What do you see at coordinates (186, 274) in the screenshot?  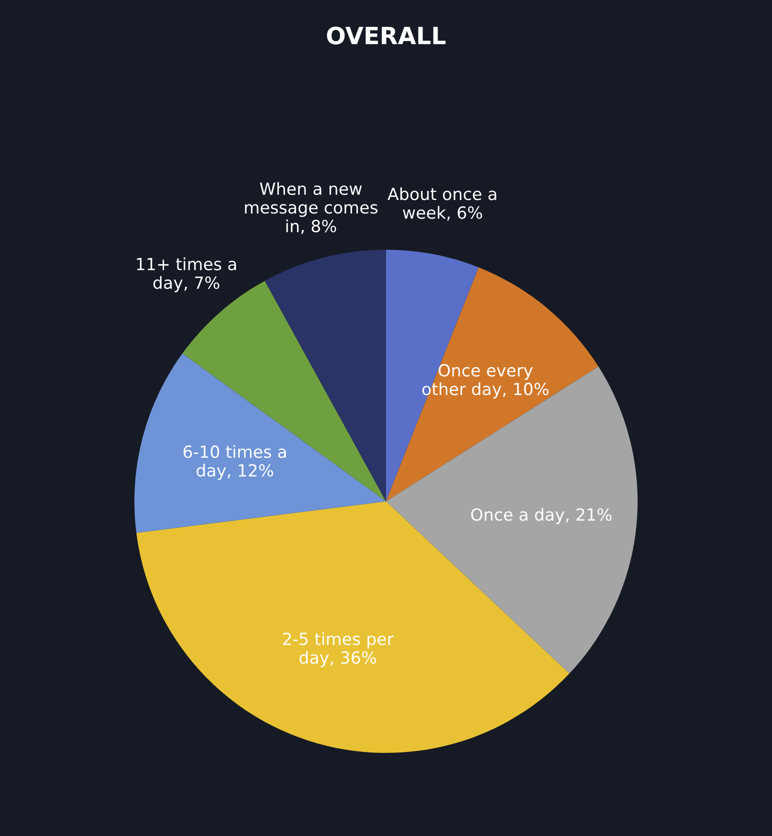 I see `slice-label: 11+ times a day, 7%` at bounding box center [186, 274].